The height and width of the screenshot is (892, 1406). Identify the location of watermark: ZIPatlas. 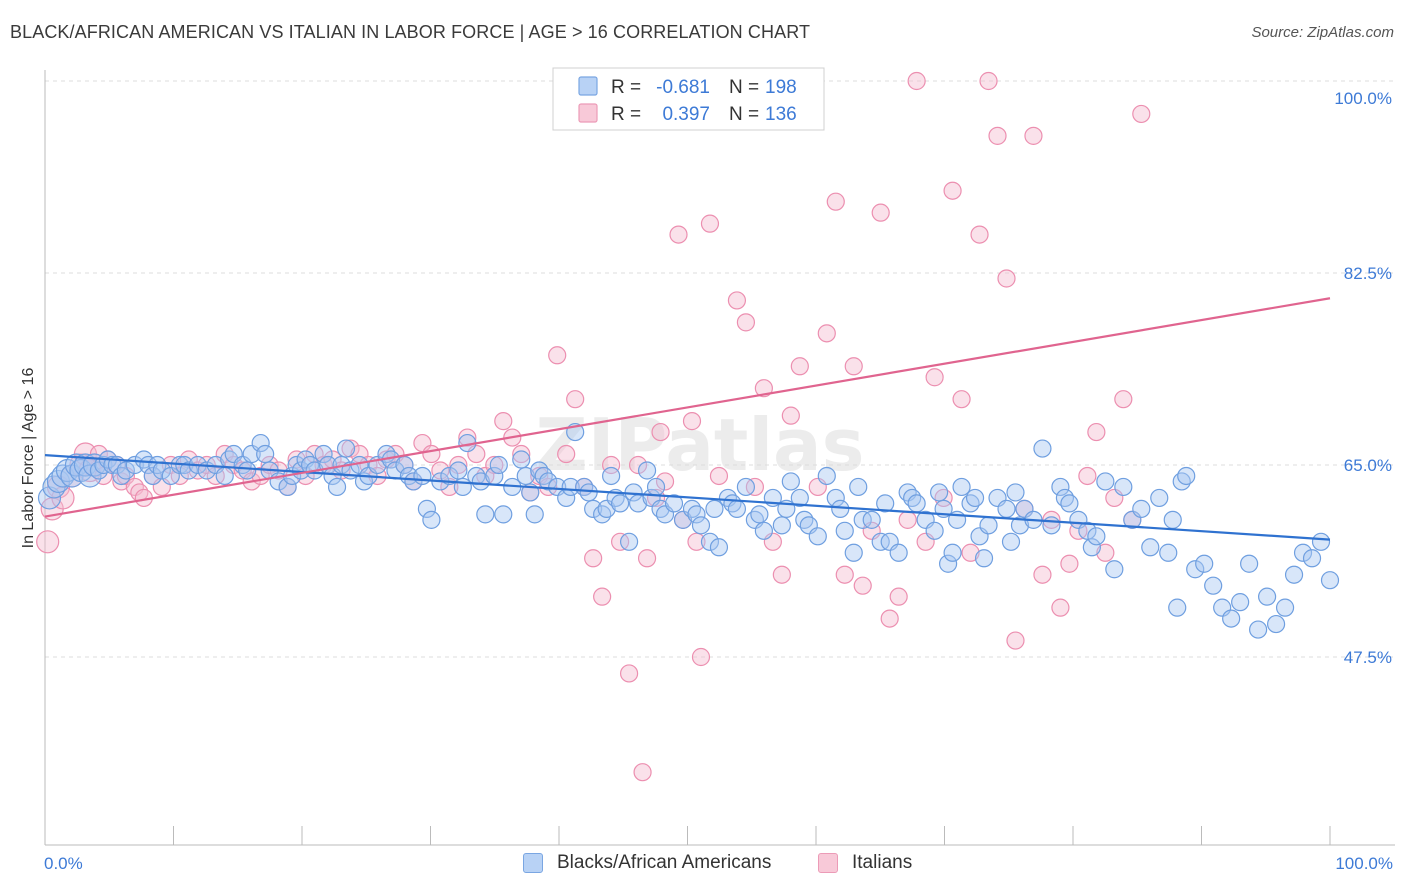
(700, 445).